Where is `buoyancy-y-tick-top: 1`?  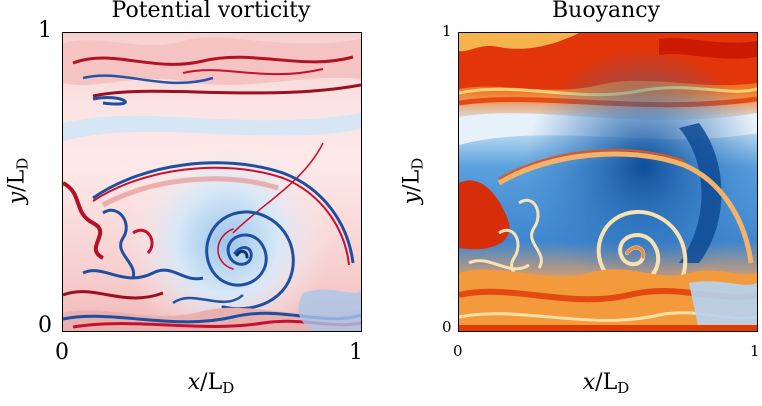 buoyancy-y-tick-top: 1 is located at coordinates (447, 31).